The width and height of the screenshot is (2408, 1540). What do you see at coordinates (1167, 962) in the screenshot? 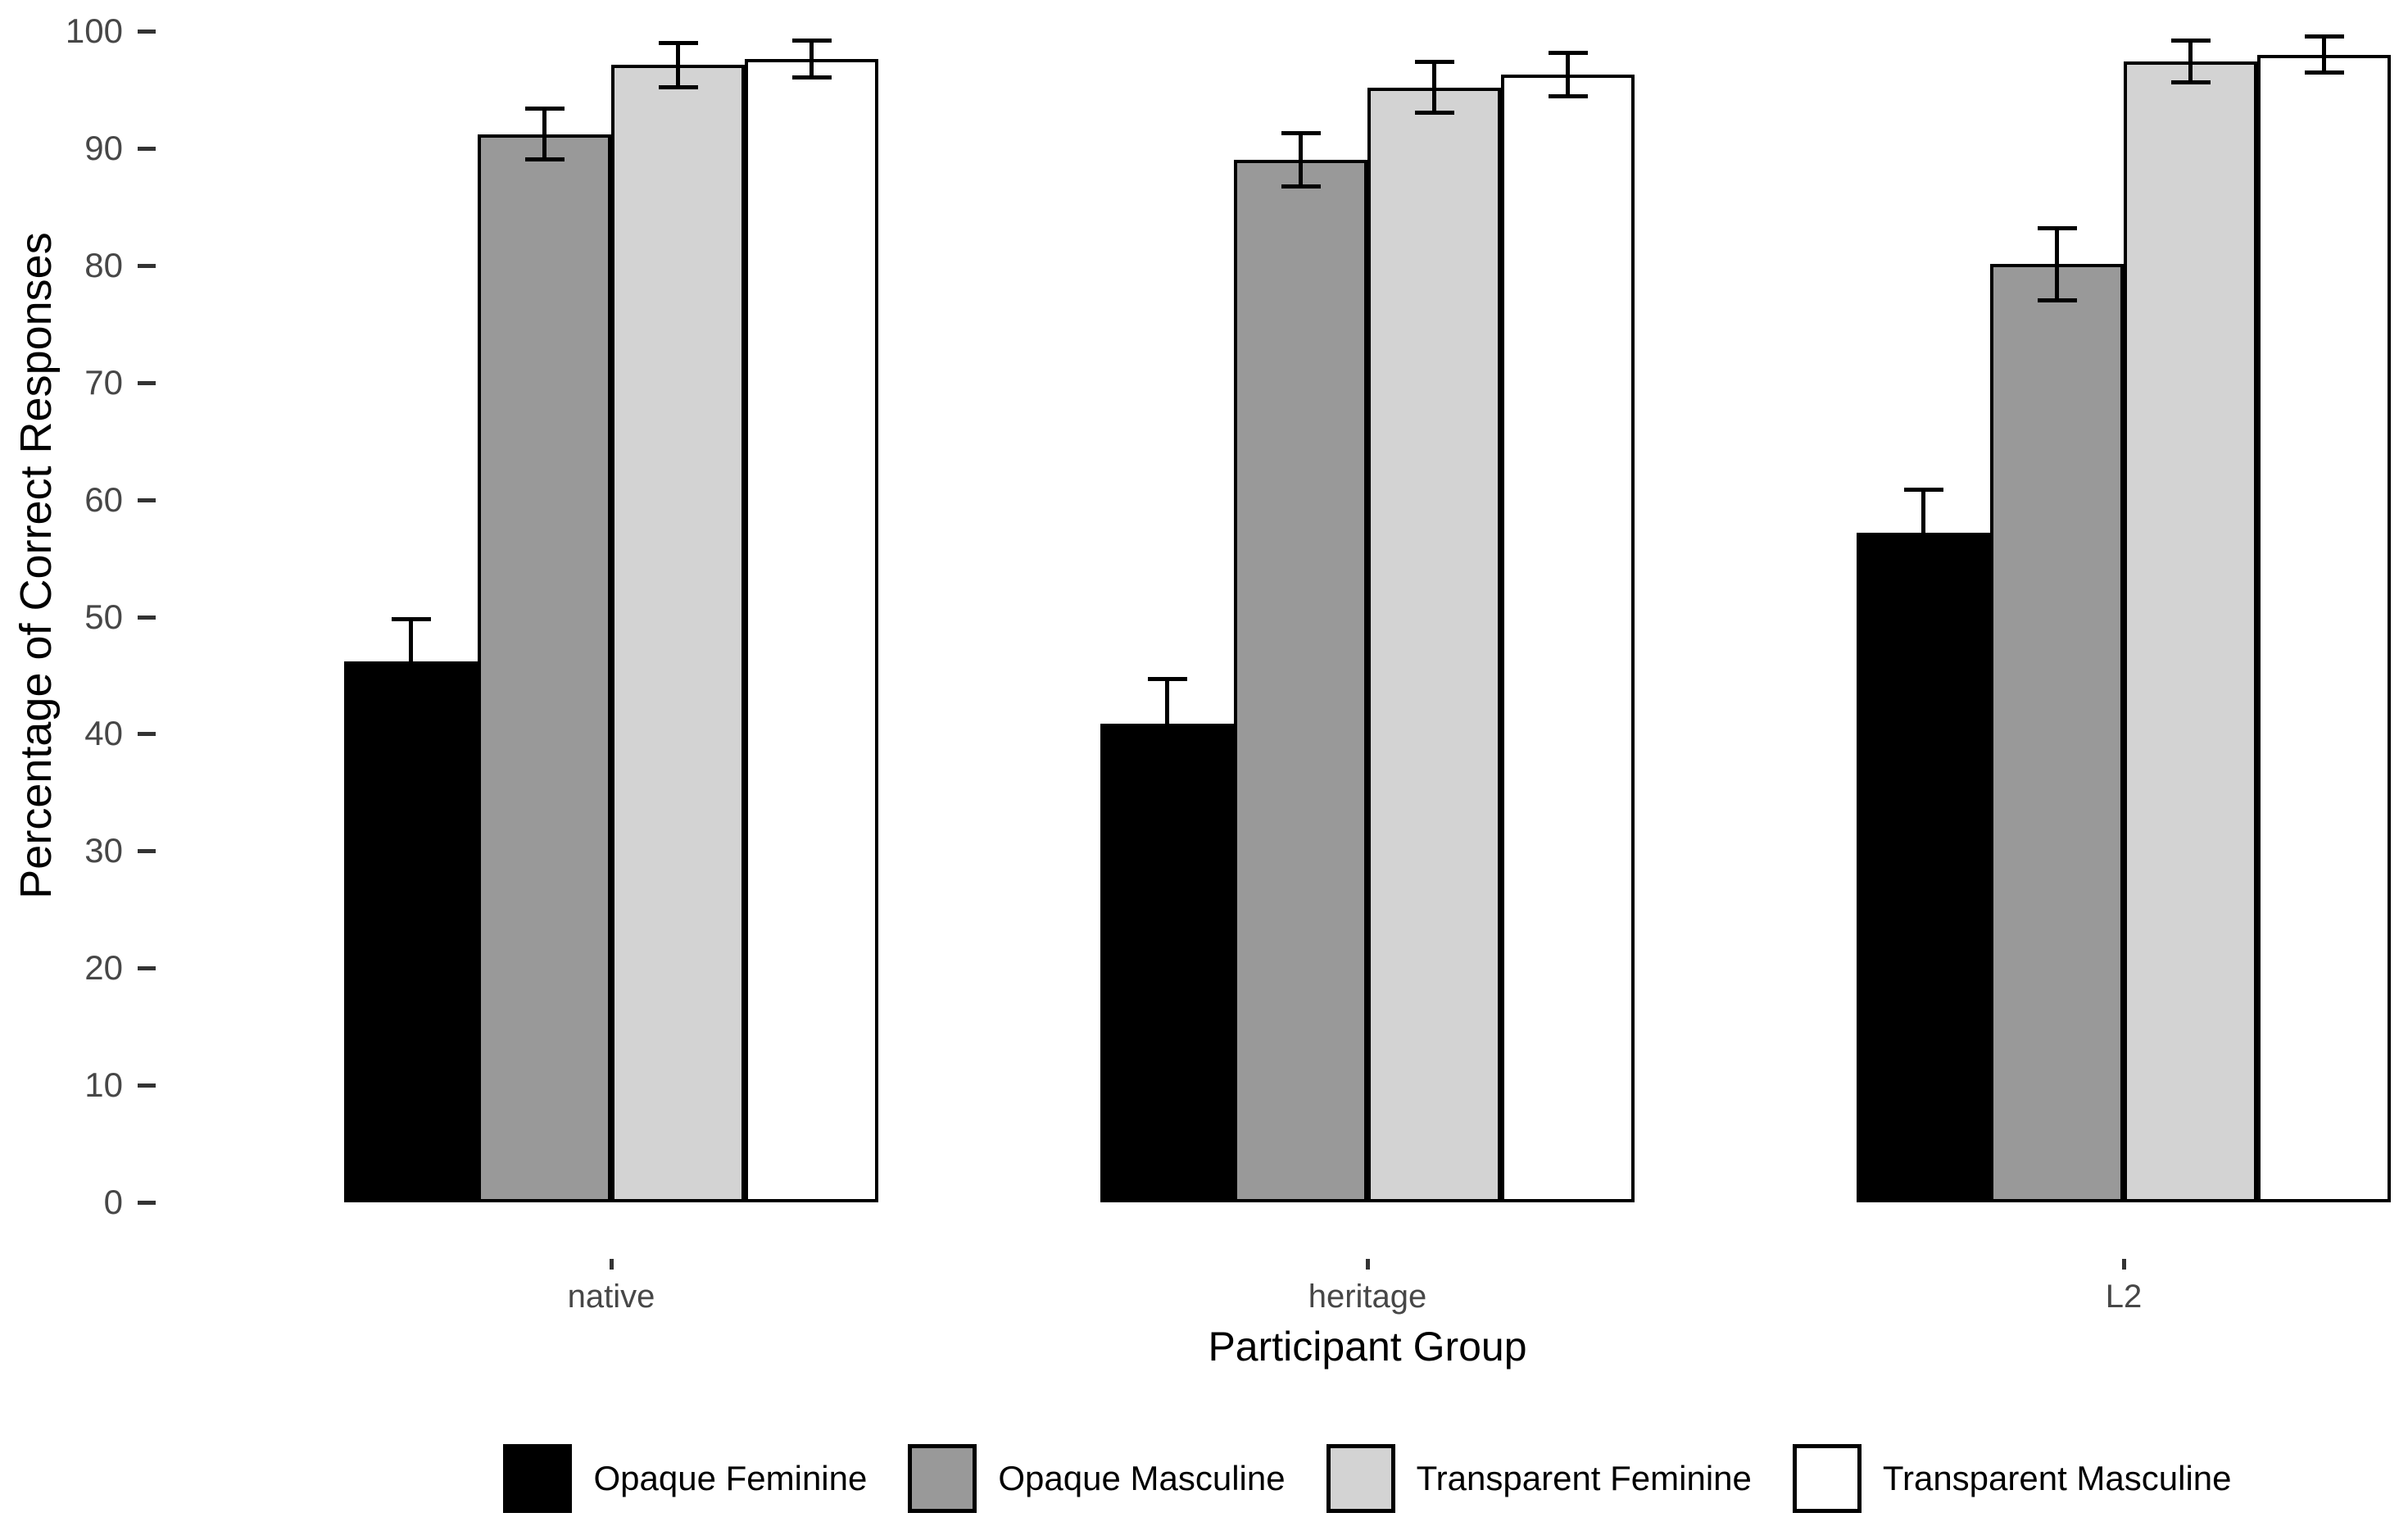
I see `bar-opaque-feminine-heritage` at bounding box center [1167, 962].